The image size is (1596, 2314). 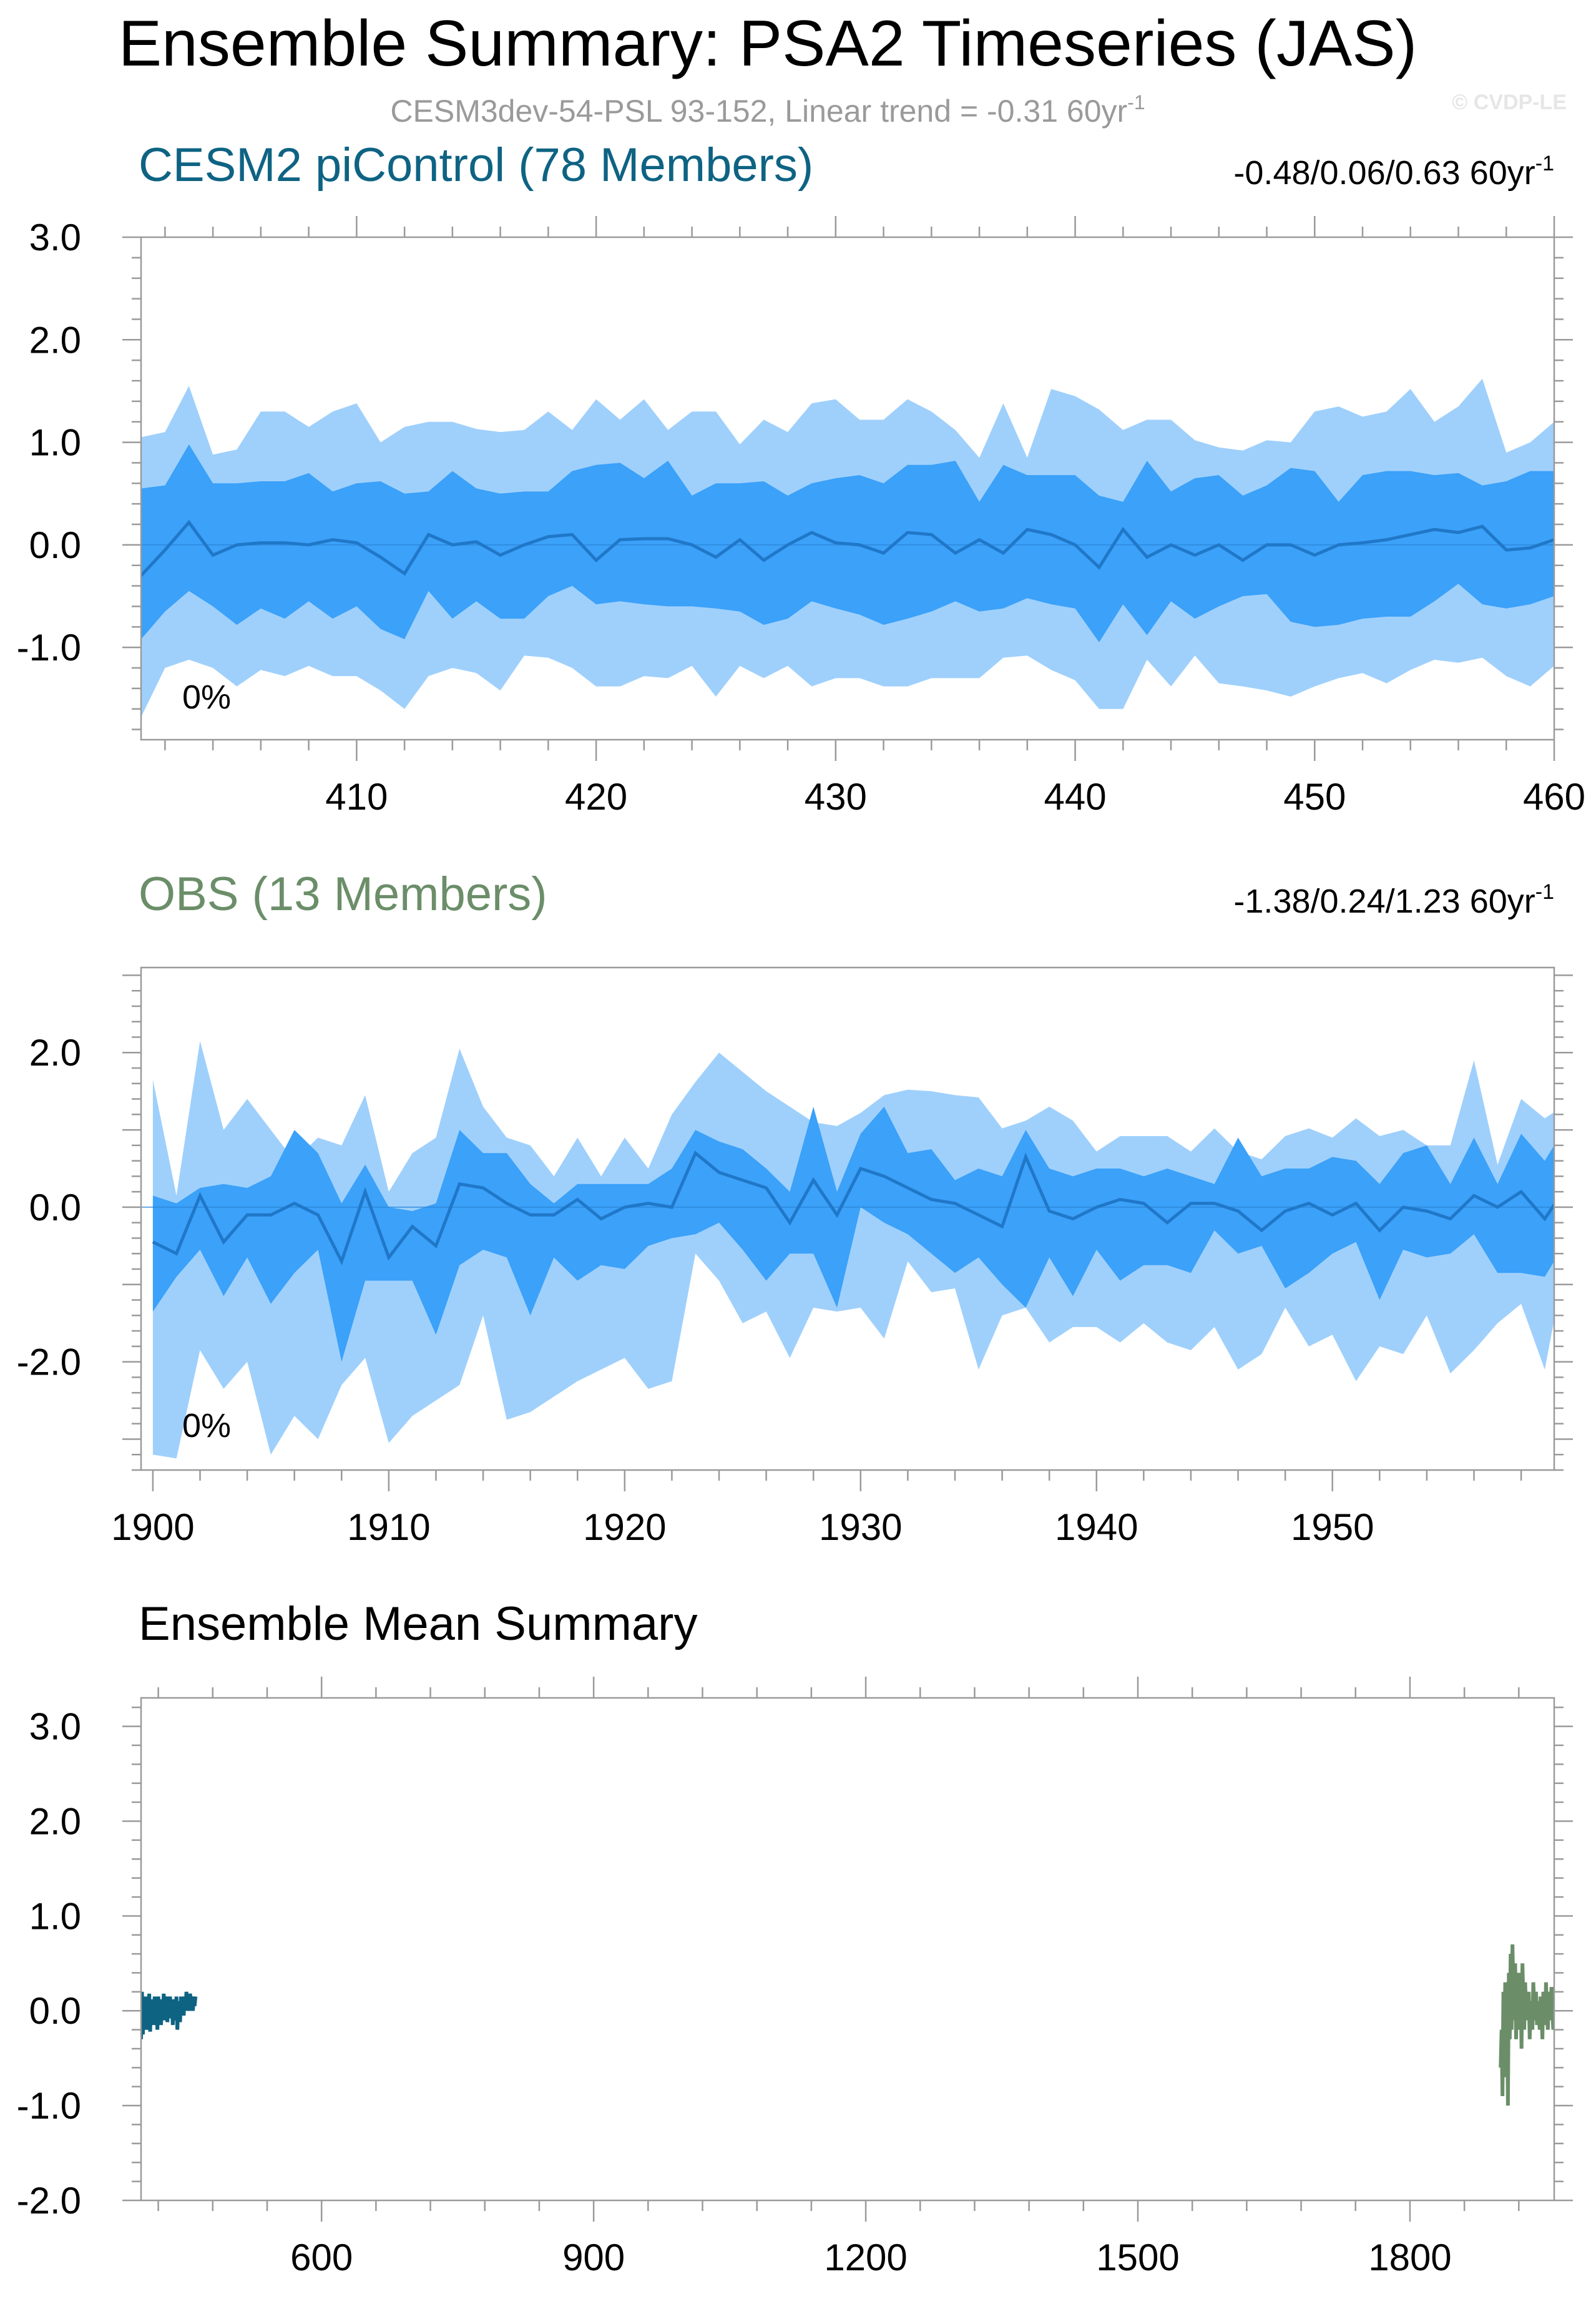 I want to click on obs-xtick-label: 1950, so click(x=1333, y=1527).